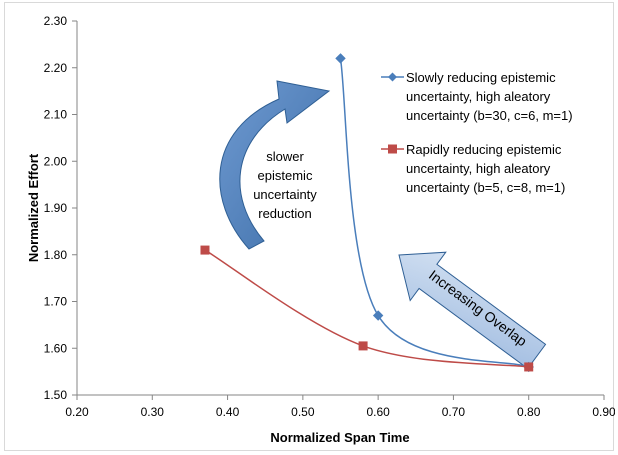 The image size is (618, 455). I want to click on y-tick-label: 2.30, so click(56, 21).